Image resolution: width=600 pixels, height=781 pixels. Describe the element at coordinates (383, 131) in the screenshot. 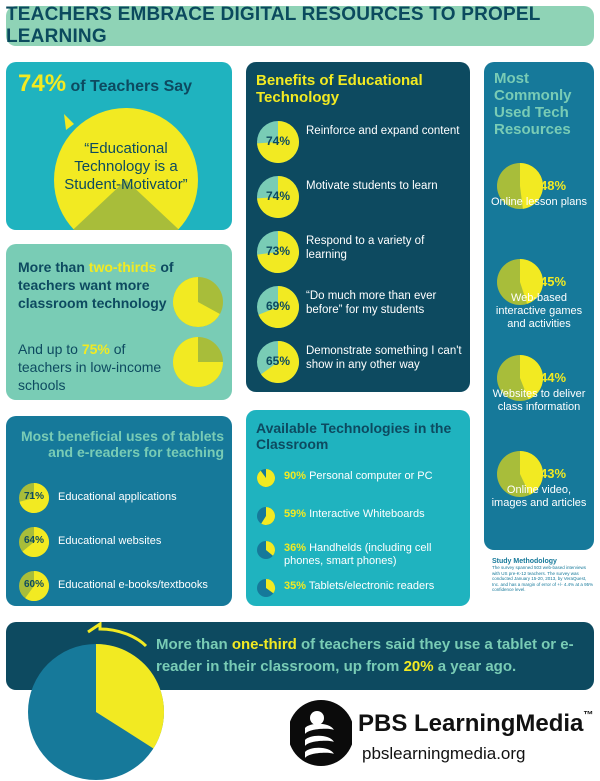

I see `benefit-label: Reinforce and expand content` at that location.